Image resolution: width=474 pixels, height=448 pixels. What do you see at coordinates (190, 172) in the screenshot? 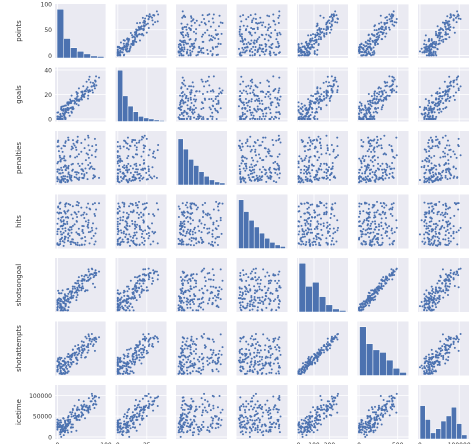
I see `histogram-bar` at bounding box center [190, 172].